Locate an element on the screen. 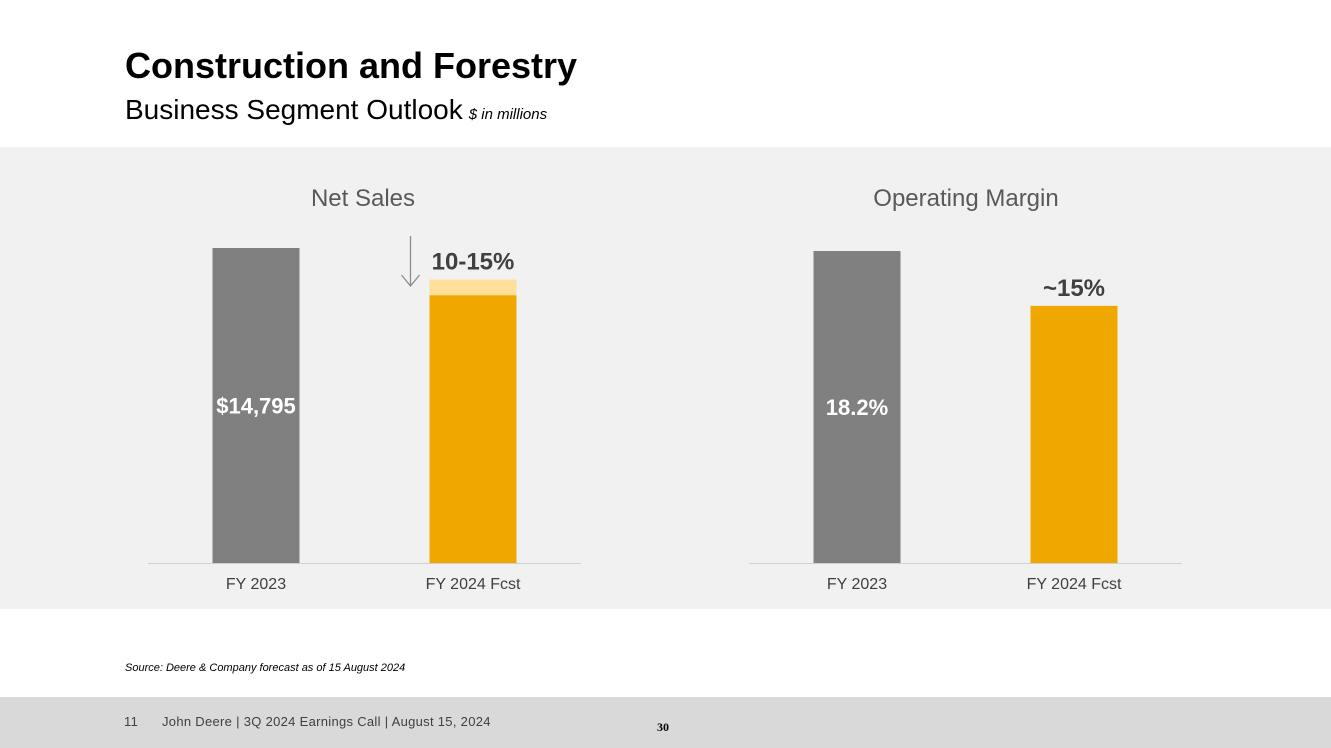 This screenshot has height=748, width=1331. slide-subtitle: Business Segment Outlook $ in millions is located at coordinates (336, 112).